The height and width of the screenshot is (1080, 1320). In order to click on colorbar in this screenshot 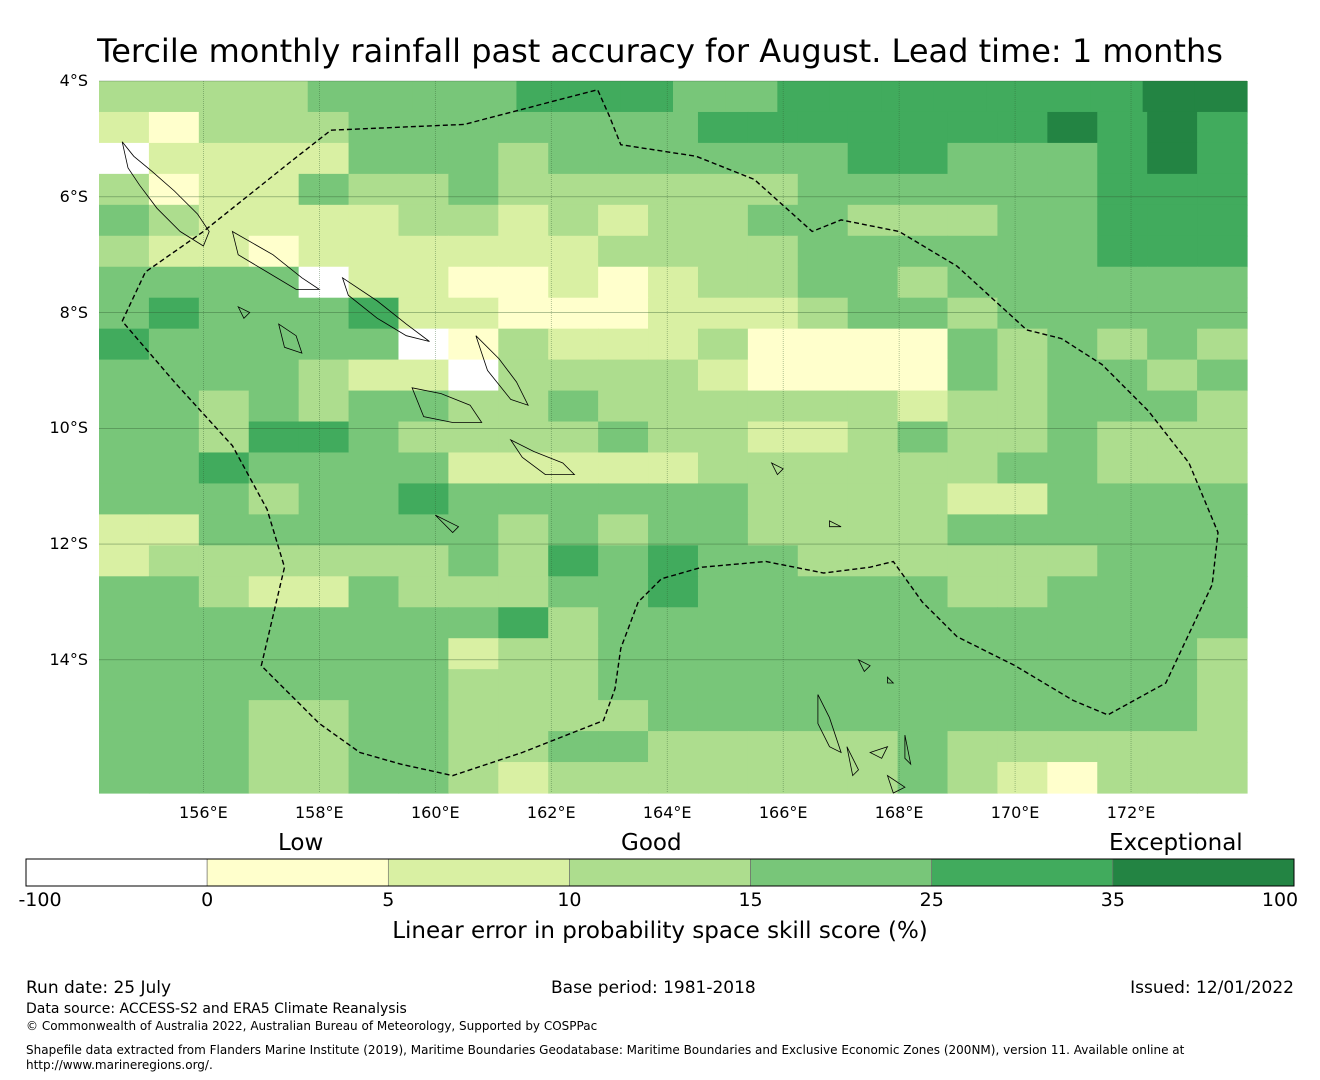, I will do `click(660, 872)`.